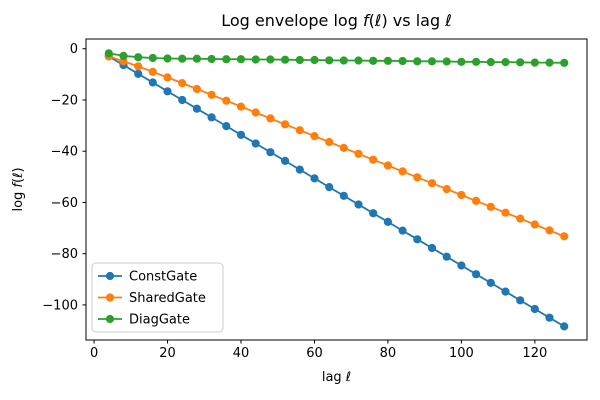 Image resolution: width=600 pixels, height=400 pixels. I want to click on x-axis: 0 20 40 60 80 100 120, so click(318, 350).